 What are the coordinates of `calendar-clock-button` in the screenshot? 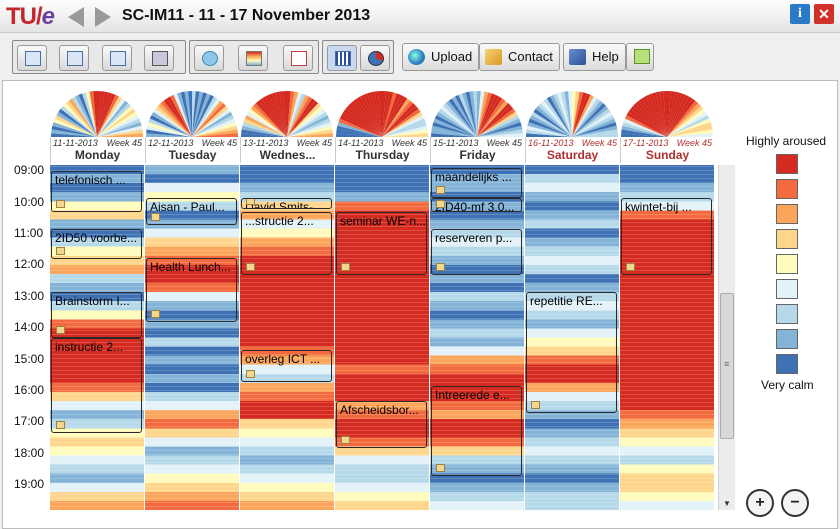 It's located at (298, 58).